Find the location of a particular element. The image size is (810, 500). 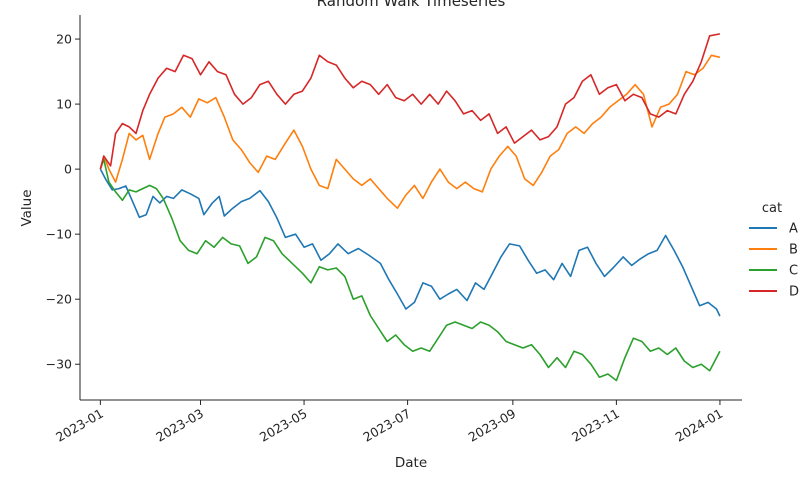

y-tick-label: 0 is located at coordinates (68, 169).